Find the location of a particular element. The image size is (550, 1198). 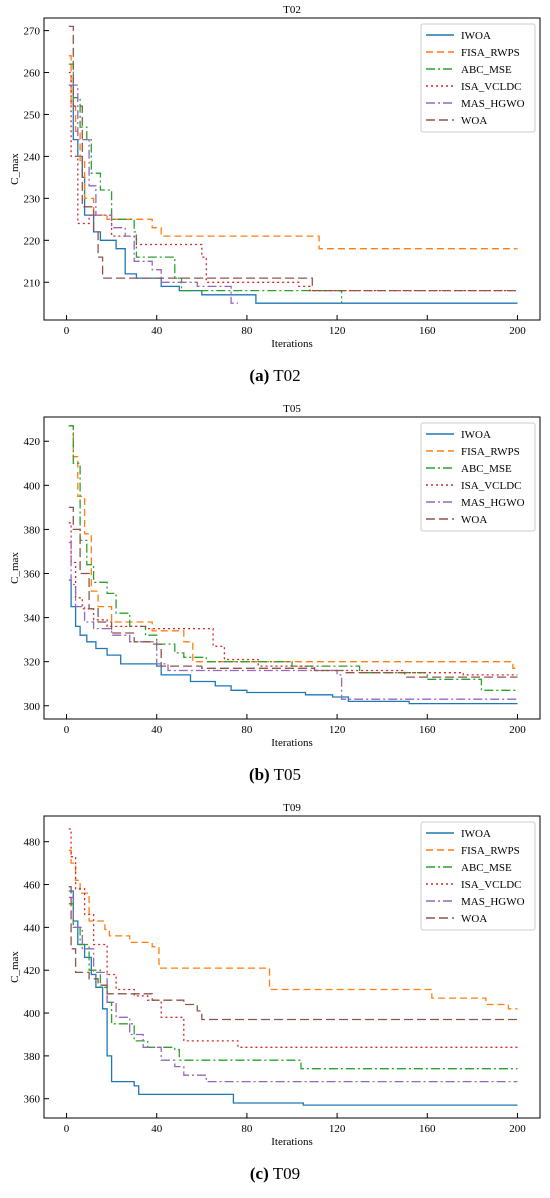

series-line-isa-vcldc is located at coordinates (293, 599).